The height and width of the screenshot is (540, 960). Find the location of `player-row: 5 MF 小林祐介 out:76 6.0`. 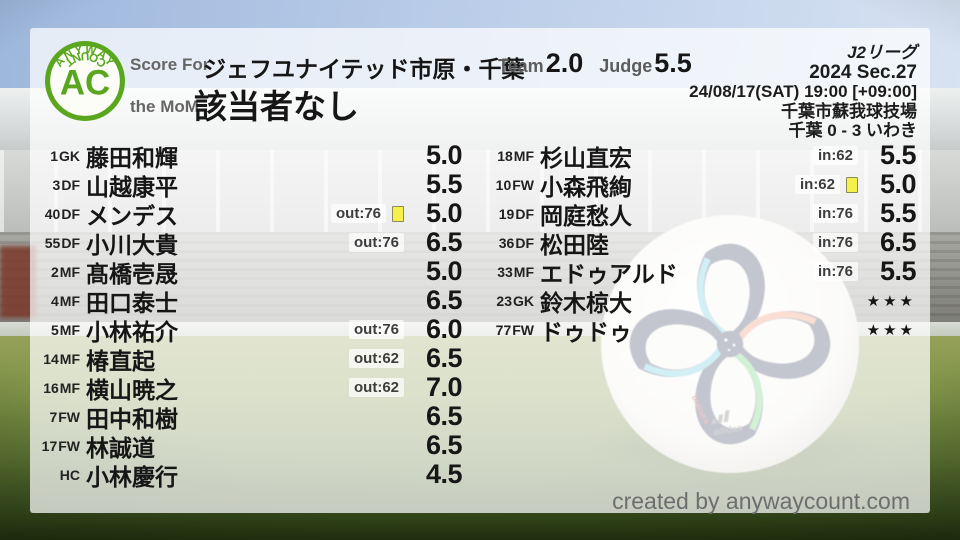

player-row: 5 MF 小林祐介 out:76 6.0 is located at coordinates (250, 329).